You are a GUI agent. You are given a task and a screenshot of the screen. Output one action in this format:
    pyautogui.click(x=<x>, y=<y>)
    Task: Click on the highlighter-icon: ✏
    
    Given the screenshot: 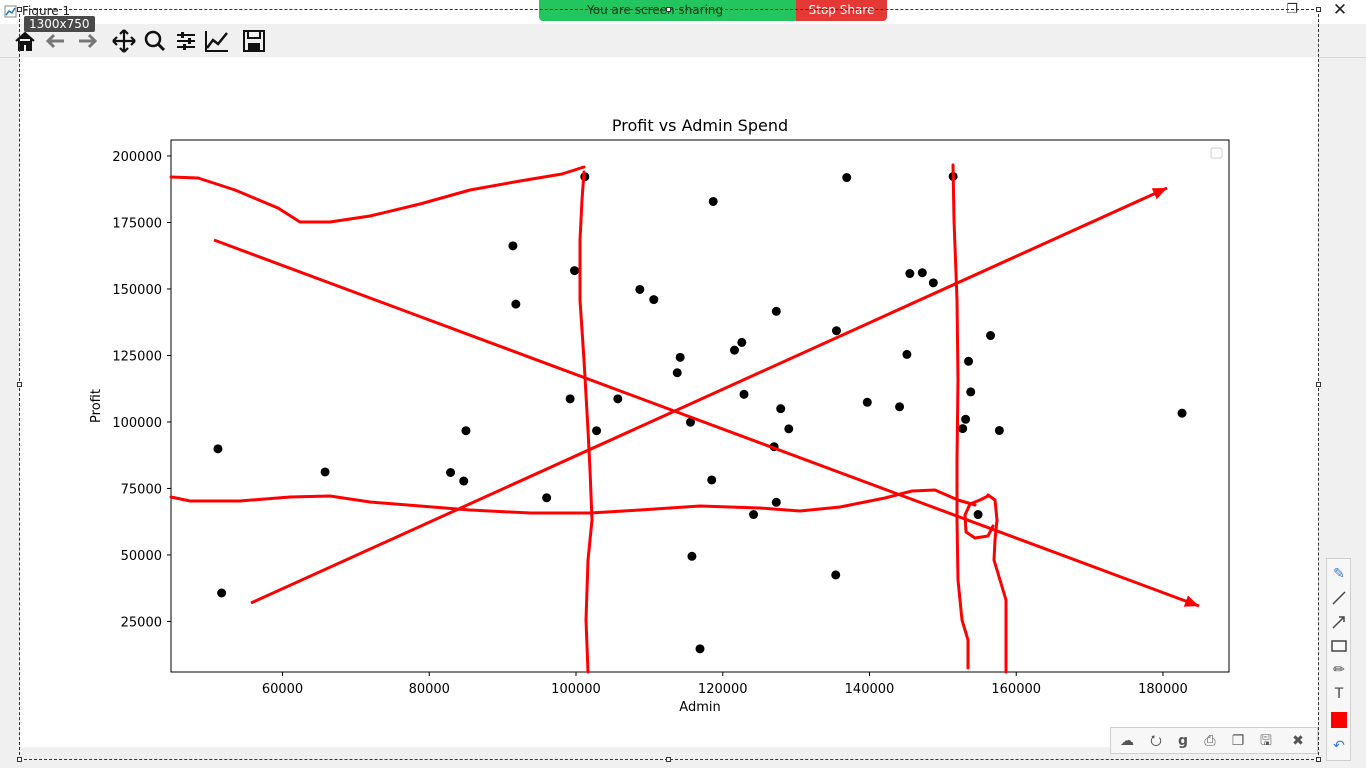 What is the action you would take?
    pyautogui.click(x=1339, y=670)
    